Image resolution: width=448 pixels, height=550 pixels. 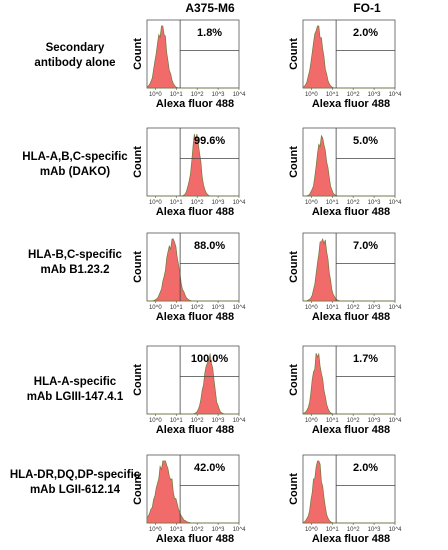 I want to click on column-header-a375: A375-M6, so click(x=210, y=8).